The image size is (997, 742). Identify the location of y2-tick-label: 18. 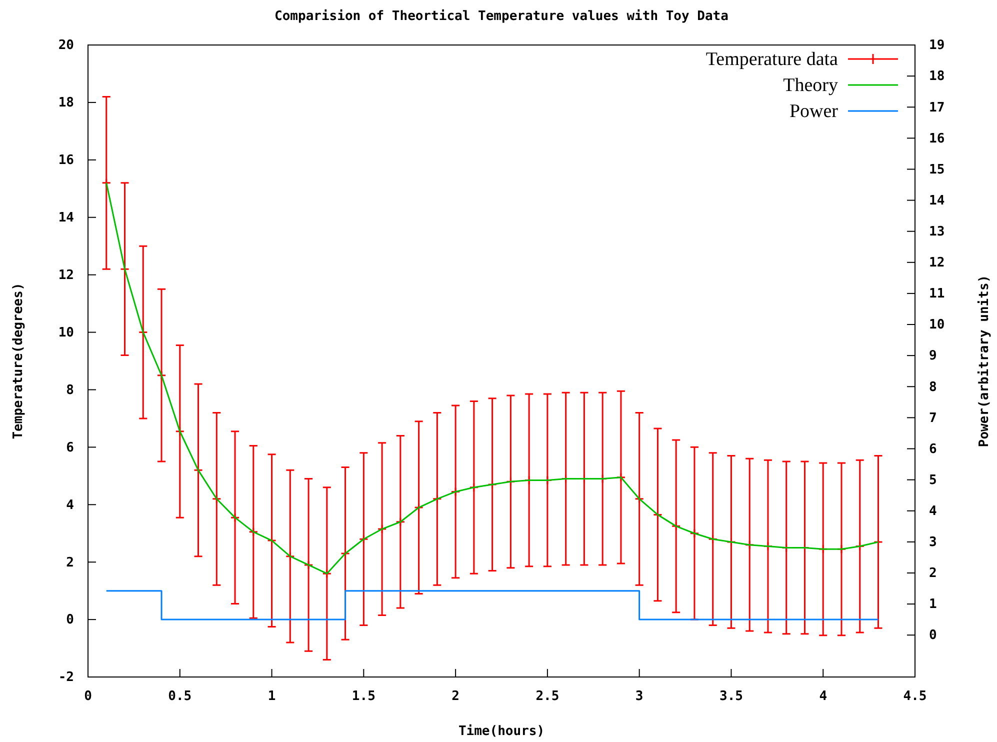
(937, 76).